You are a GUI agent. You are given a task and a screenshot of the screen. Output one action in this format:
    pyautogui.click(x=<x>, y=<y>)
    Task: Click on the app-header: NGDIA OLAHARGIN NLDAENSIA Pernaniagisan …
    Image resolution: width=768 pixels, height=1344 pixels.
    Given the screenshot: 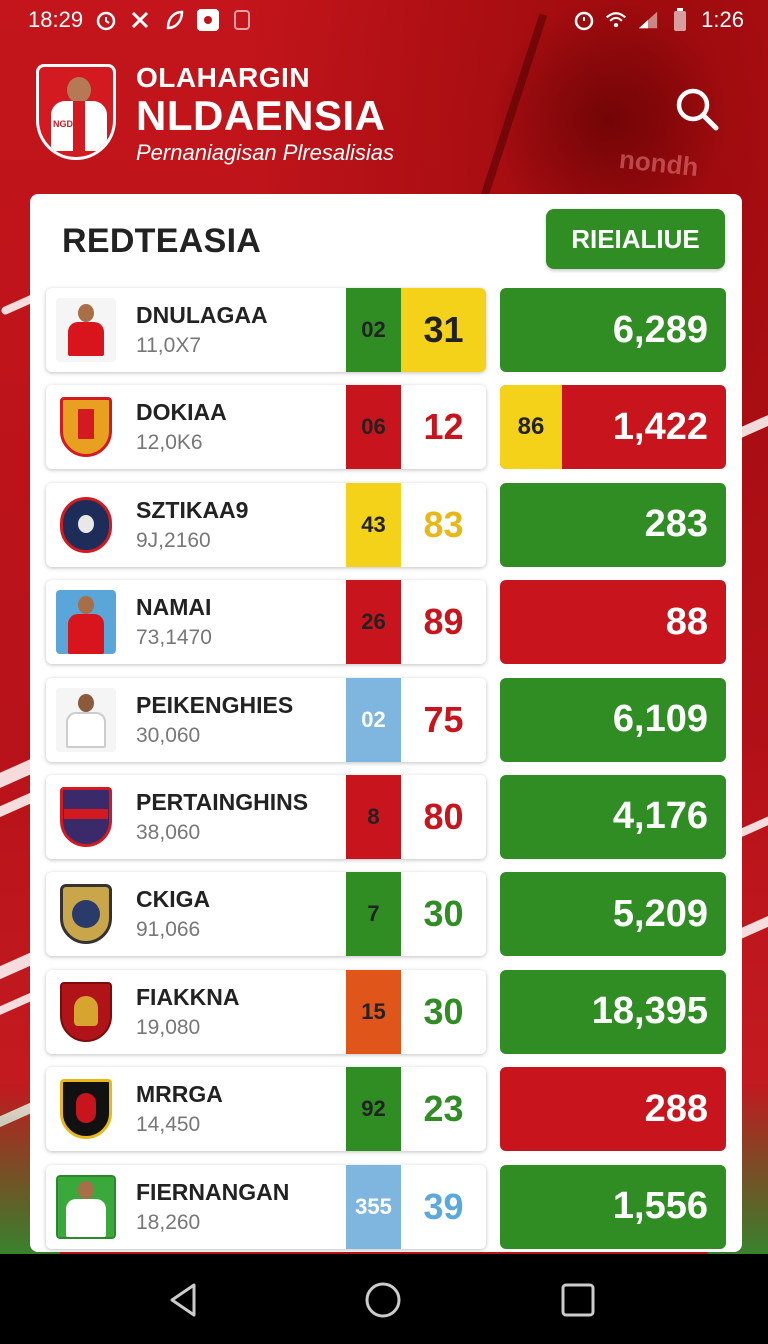 What is the action you would take?
    pyautogui.click(x=386, y=117)
    